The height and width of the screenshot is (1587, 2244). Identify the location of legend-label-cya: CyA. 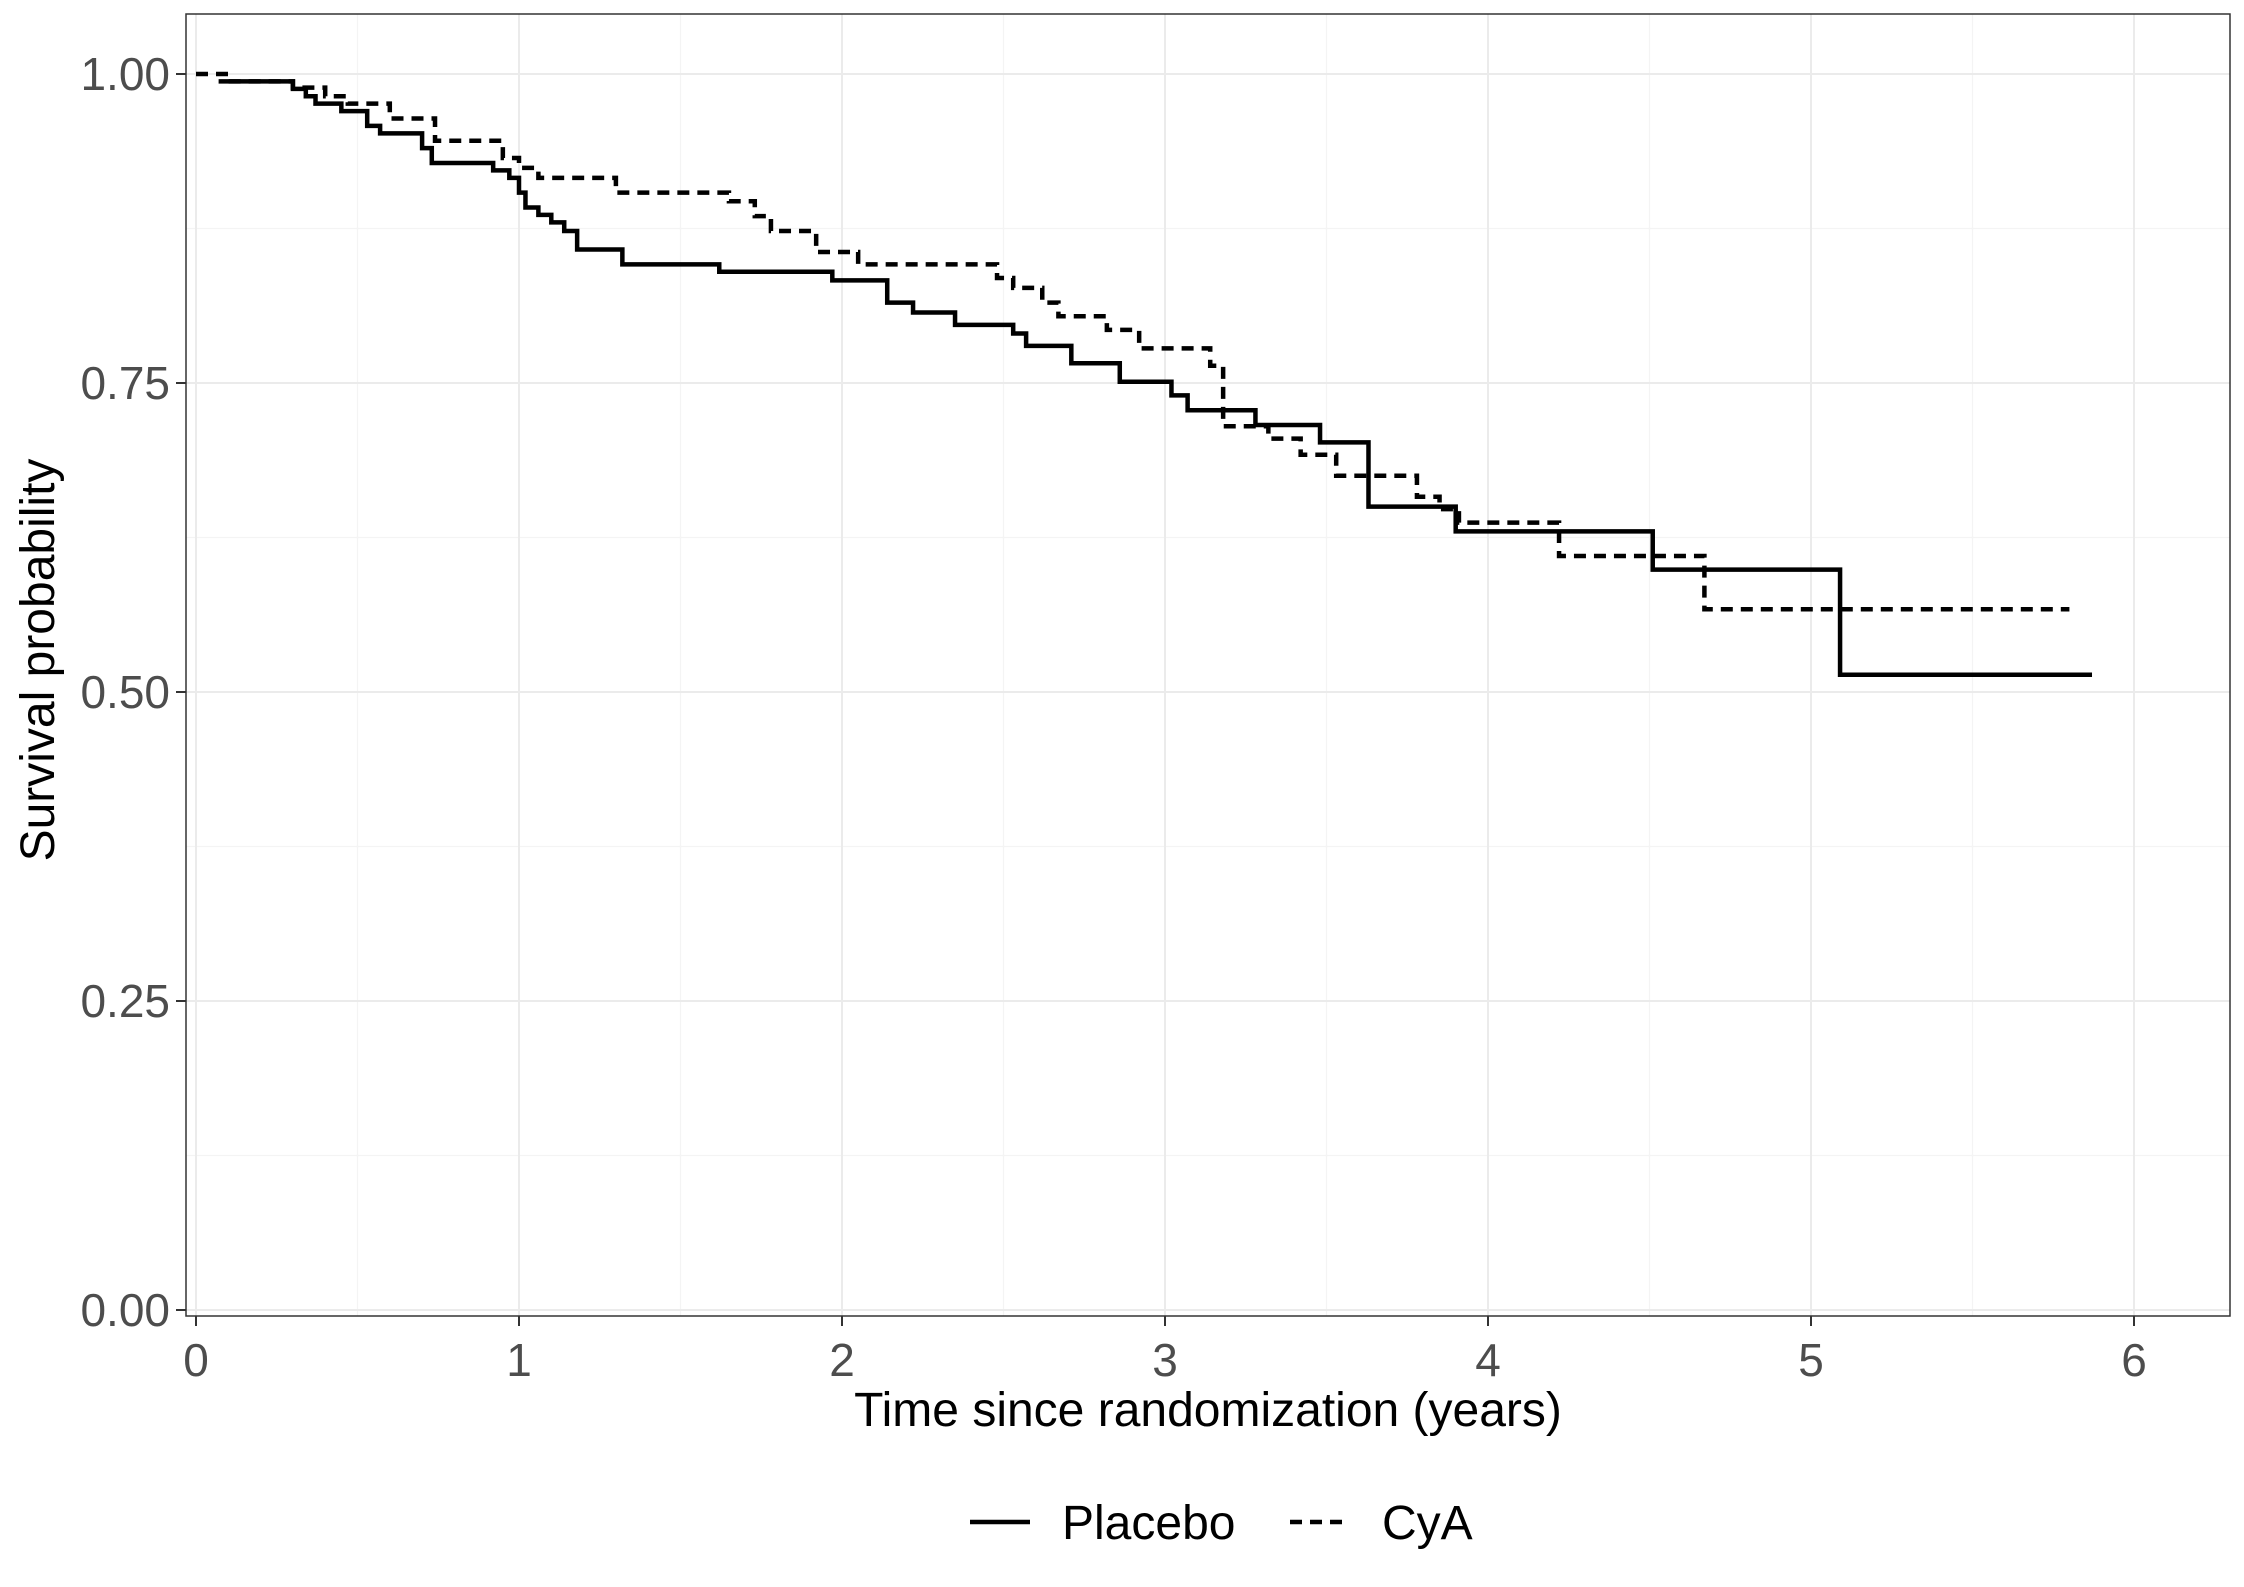
(1427, 1523).